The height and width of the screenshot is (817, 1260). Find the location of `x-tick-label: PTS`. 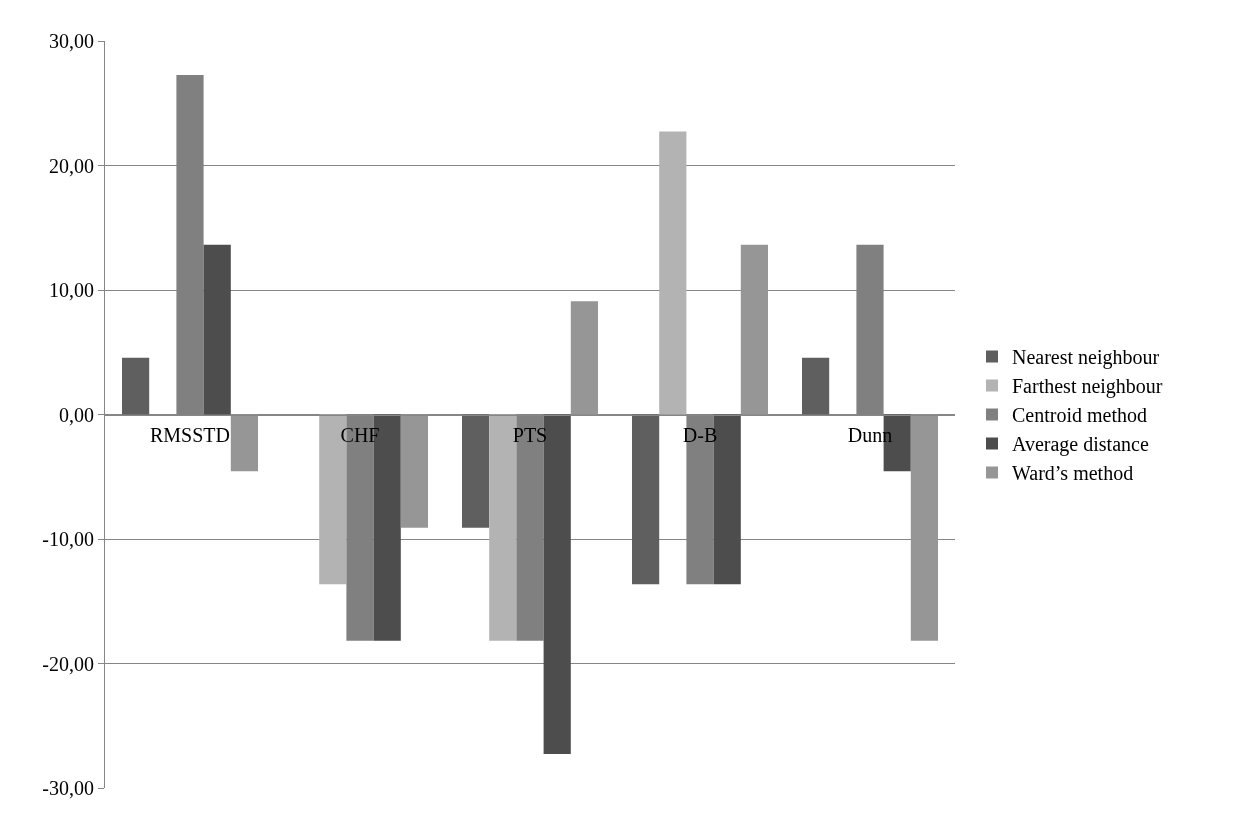

x-tick-label: PTS is located at coordinates (530, 434).